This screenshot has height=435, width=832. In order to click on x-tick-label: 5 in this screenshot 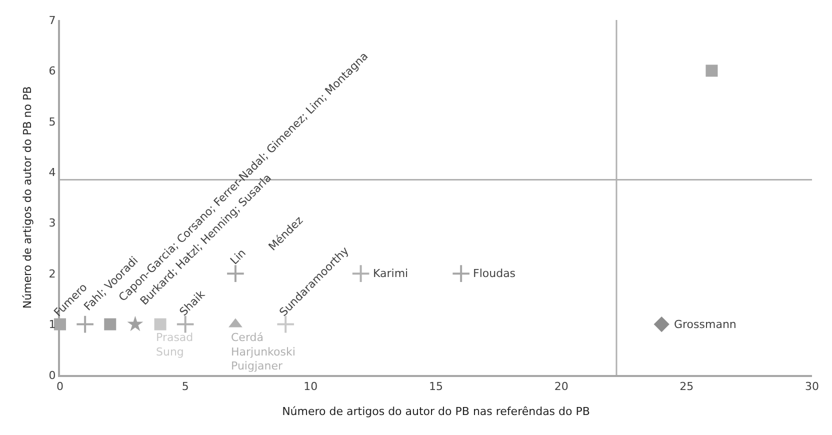, I will do `click(185, 387)`.